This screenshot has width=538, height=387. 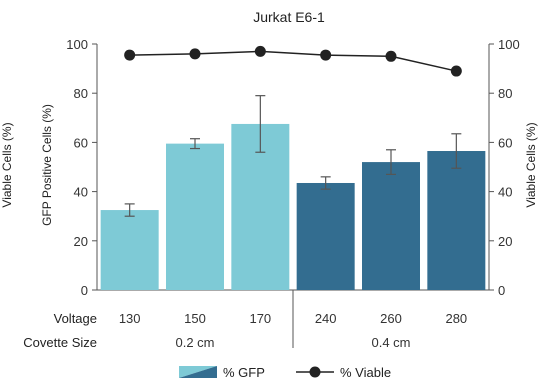 What do you see at coordinates (509, 44) in the screenshot?
I see `right-y-tick-label: 100` at bounding box center [509, 44].